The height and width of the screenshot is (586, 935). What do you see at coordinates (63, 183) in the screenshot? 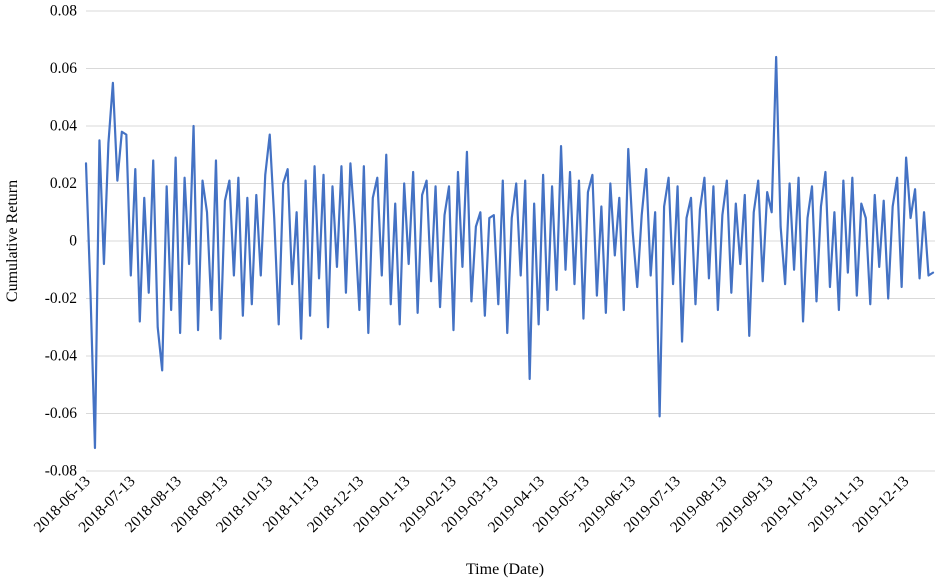
I see `y-tick-label: 0.02` at bounding box center [63, 183].